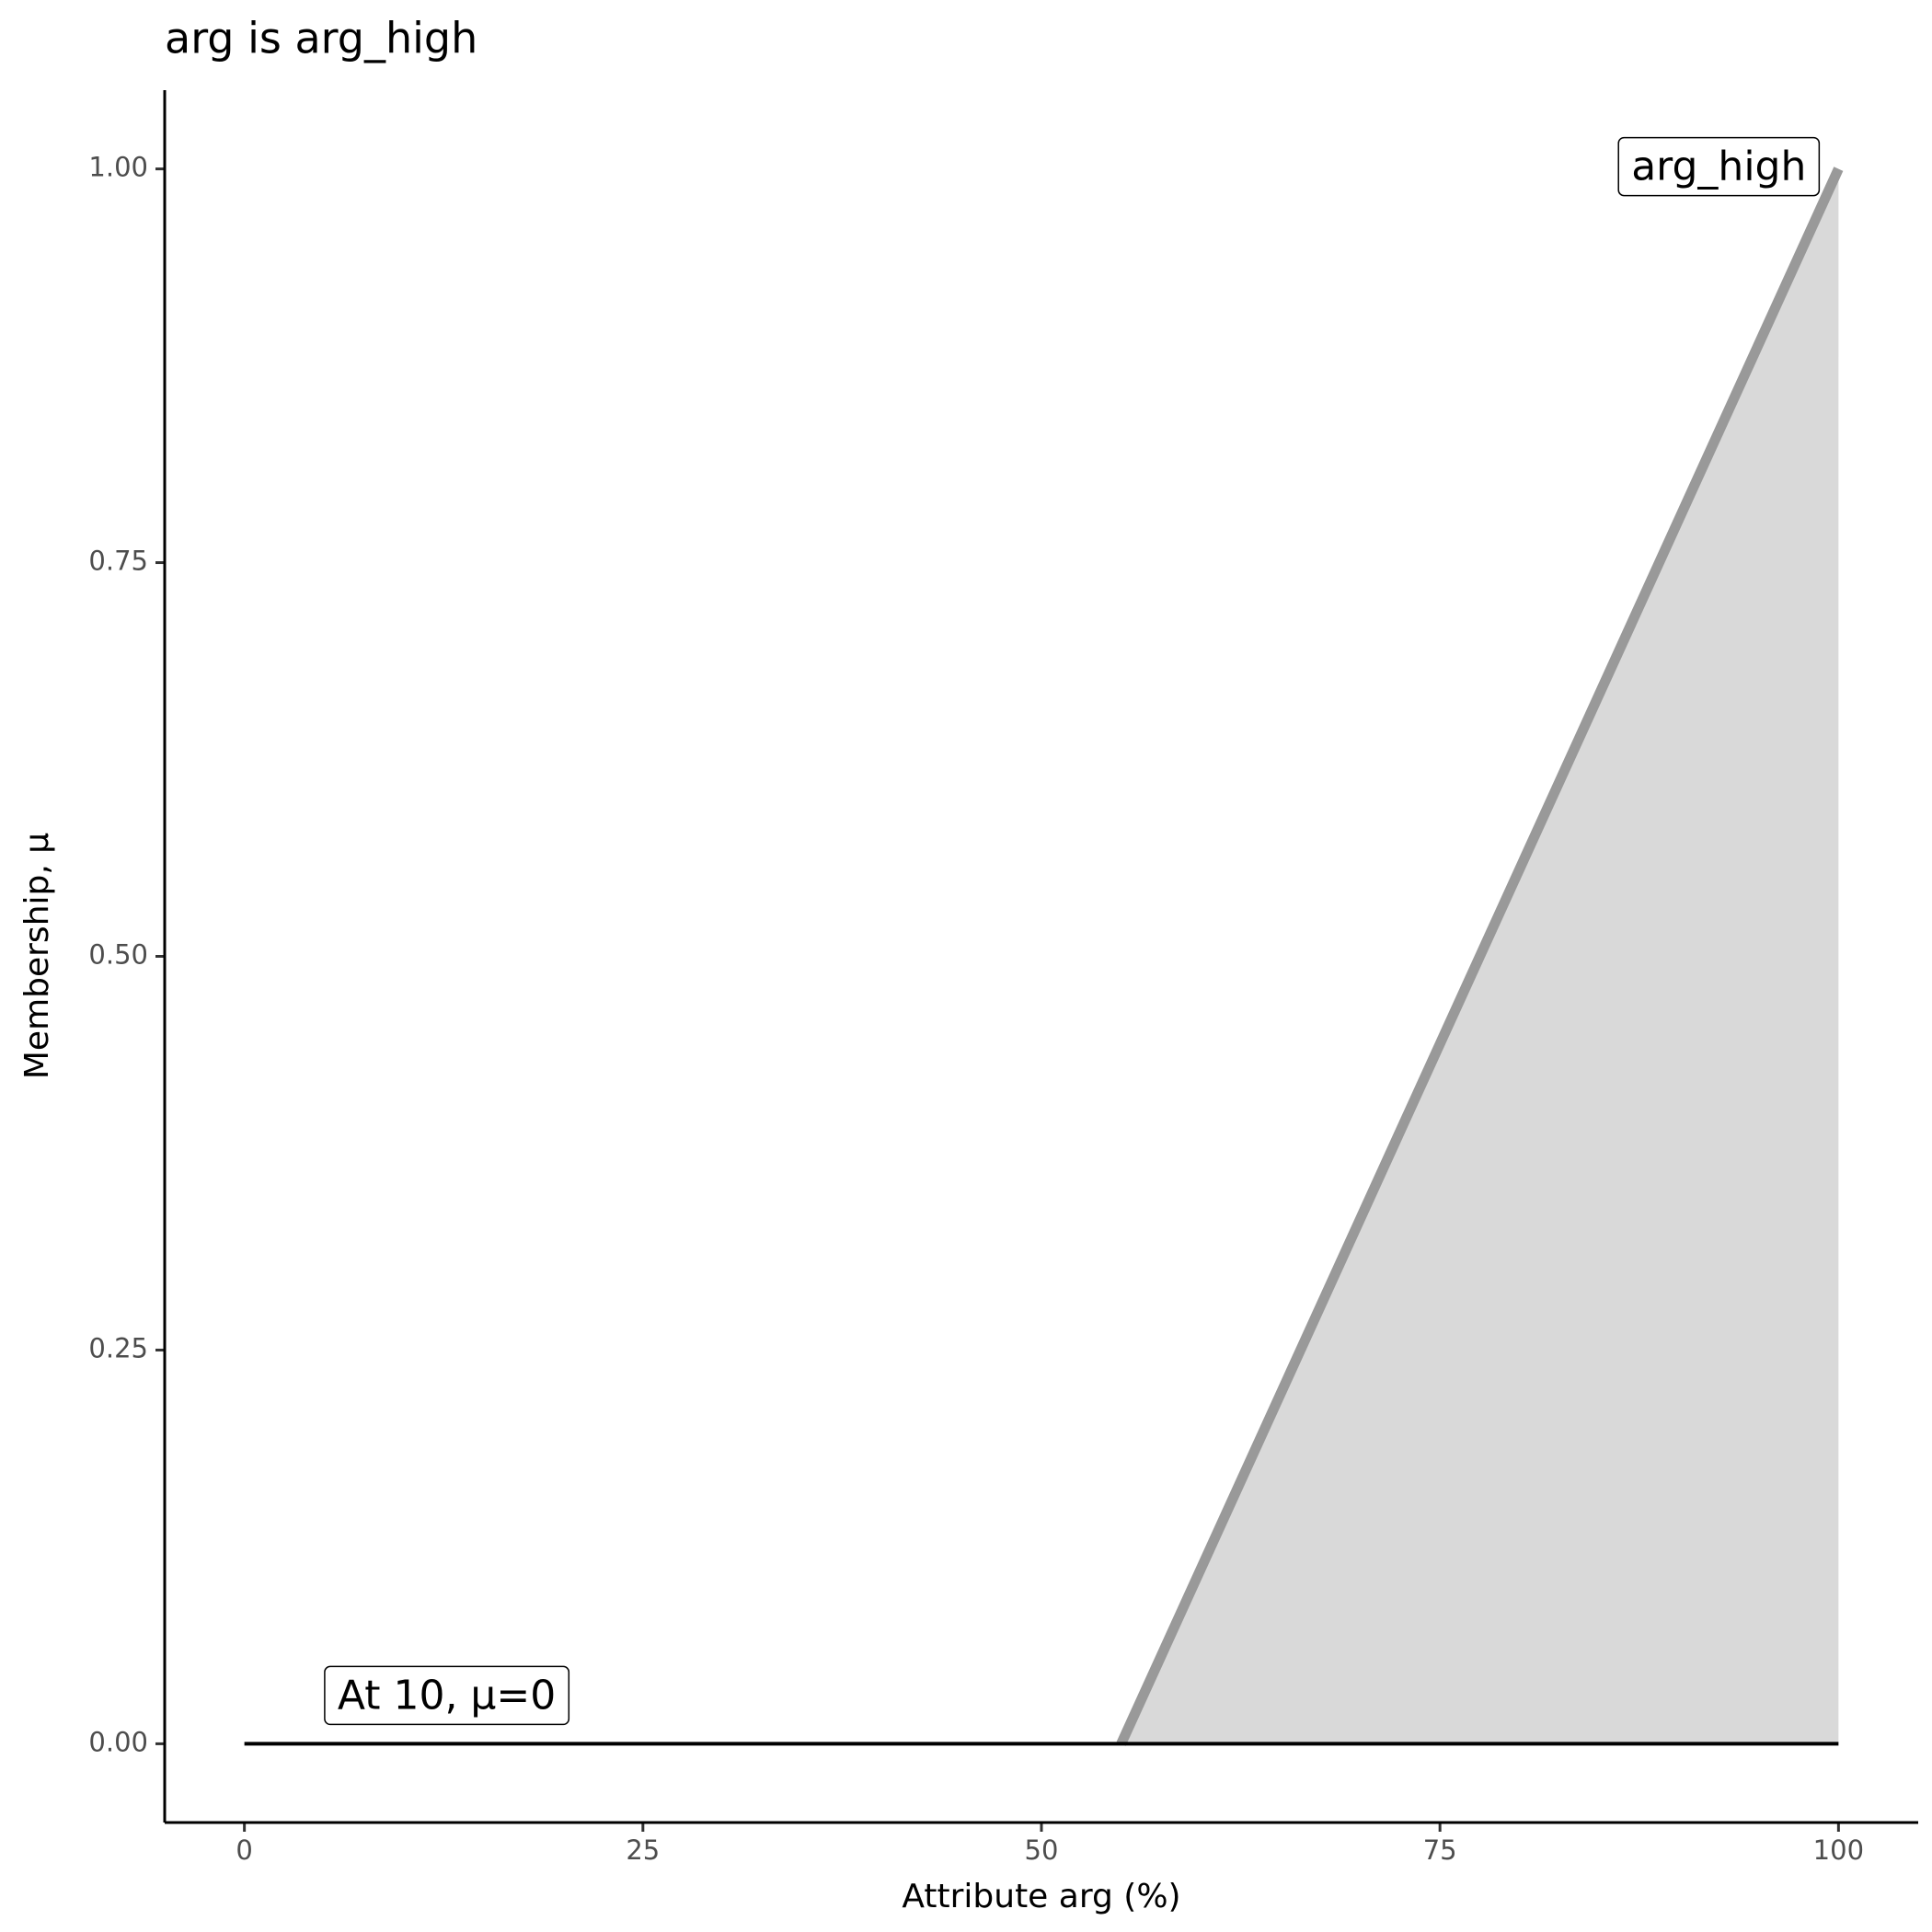 Image resolution: width=1932 pixels, height=1932 pixels. What do you see at coordinates (118, 561) in the screenshot?
I see `y-tick-label: 0.75` at bounding box center [118, 561].